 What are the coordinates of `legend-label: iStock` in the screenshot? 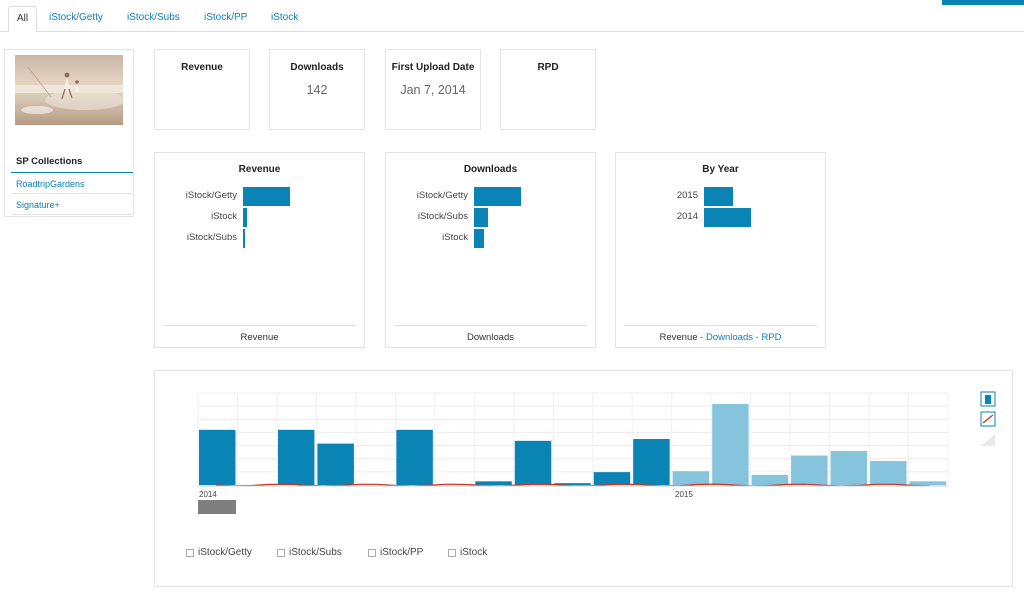 It's located at (474, 552).